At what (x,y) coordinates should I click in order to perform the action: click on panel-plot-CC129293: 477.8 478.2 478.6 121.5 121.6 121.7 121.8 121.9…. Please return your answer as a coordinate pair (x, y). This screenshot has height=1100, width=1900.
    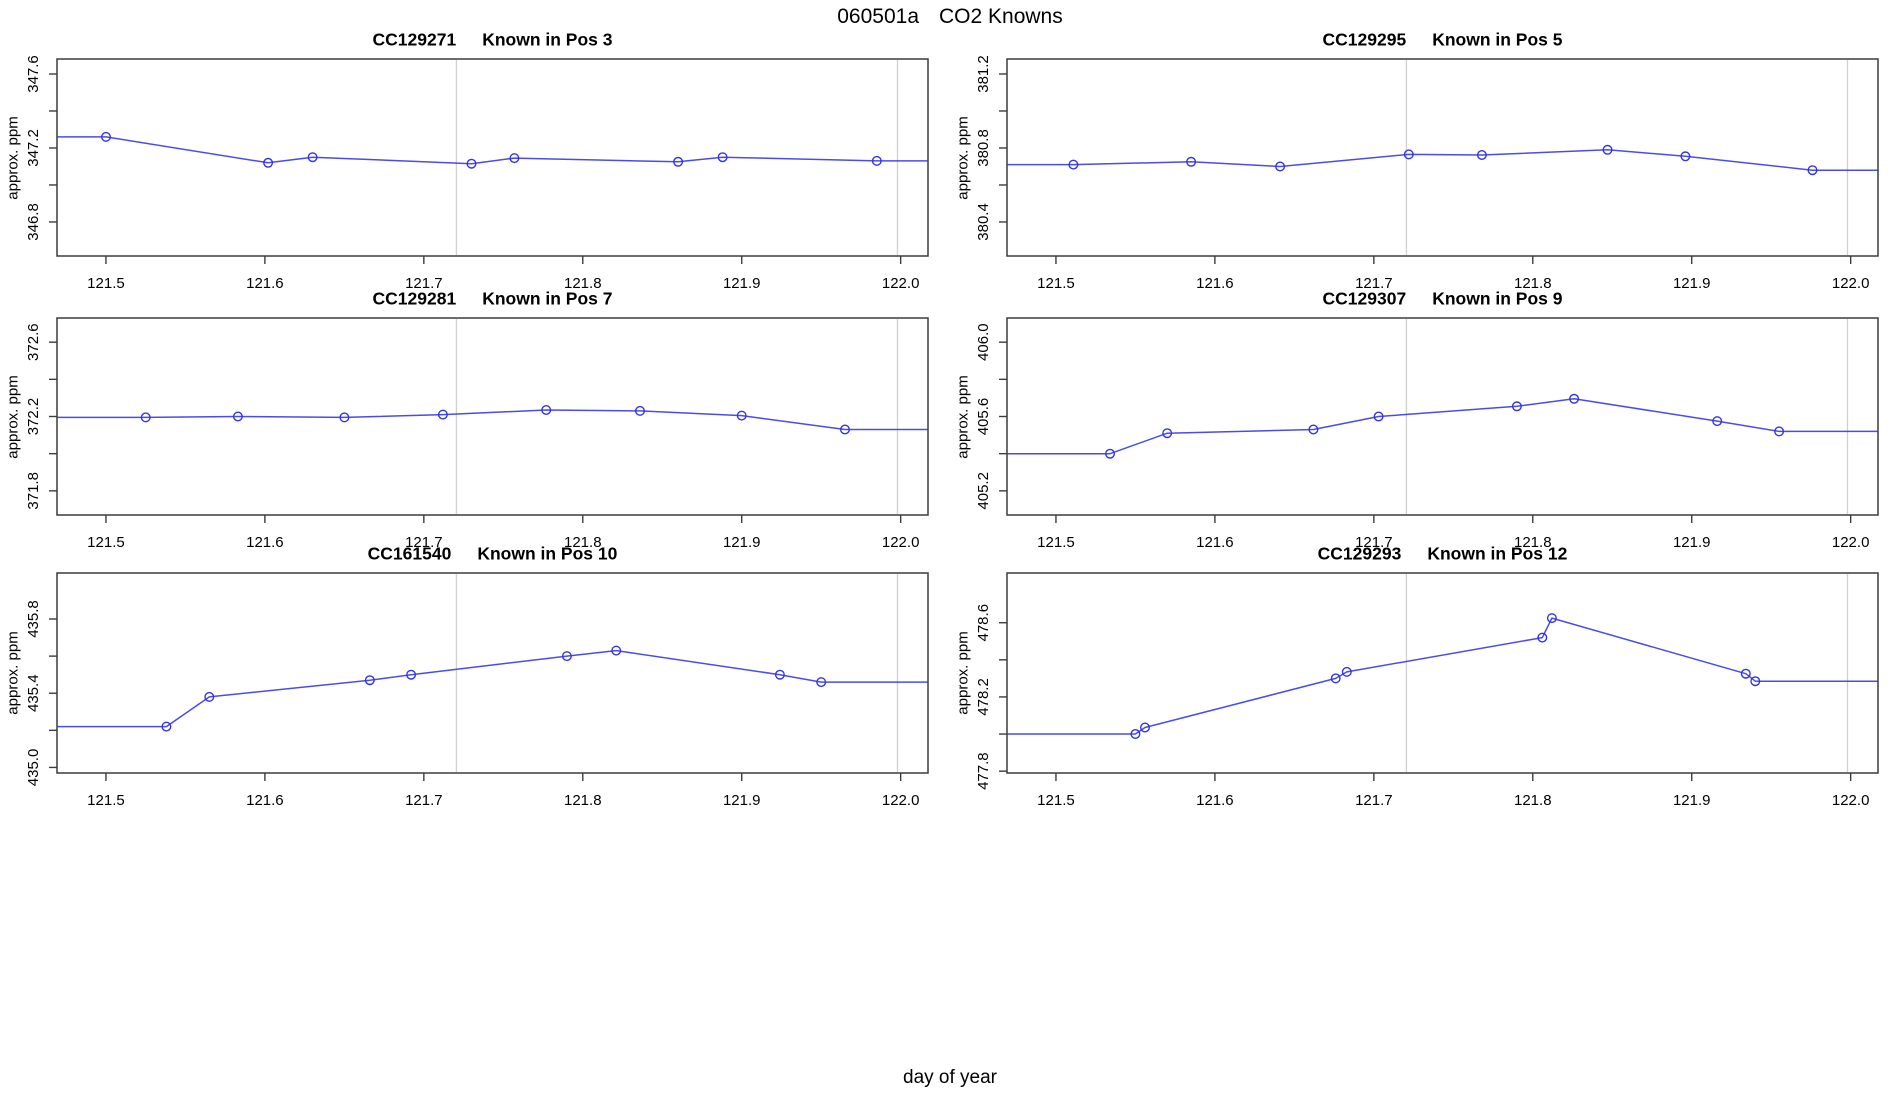
    Looking at the image, I should click on (1427, 690).